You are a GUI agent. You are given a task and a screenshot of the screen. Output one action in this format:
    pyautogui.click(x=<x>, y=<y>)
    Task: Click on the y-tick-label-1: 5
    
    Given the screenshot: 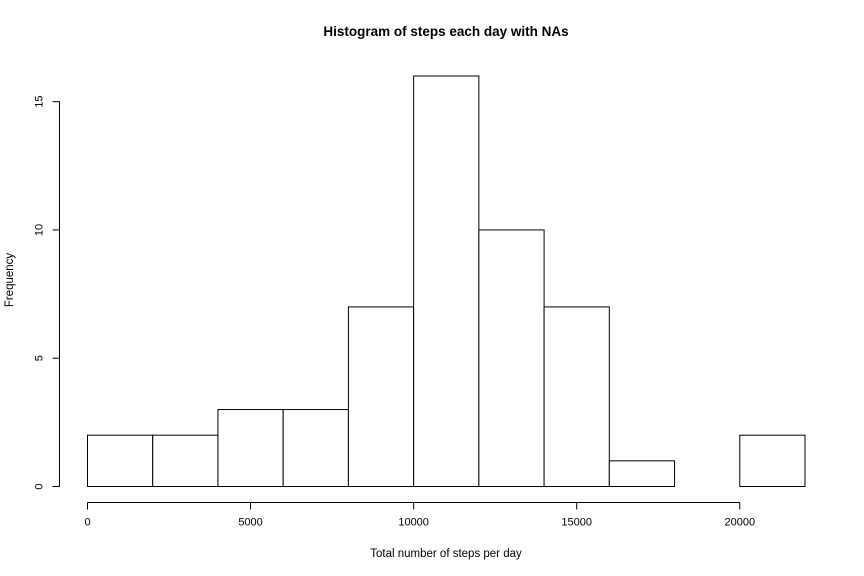 What is the action you would take?
    pyautogui.click(x=40, y=358)
    